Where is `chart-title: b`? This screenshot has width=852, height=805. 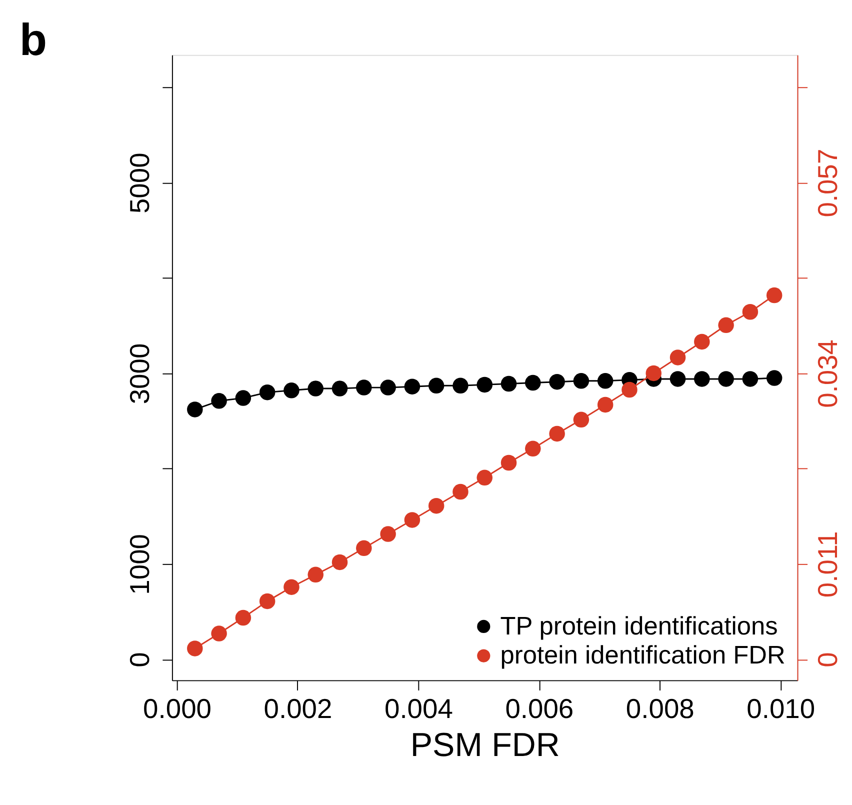 chart-title: b is located at coordinates (33, 39).